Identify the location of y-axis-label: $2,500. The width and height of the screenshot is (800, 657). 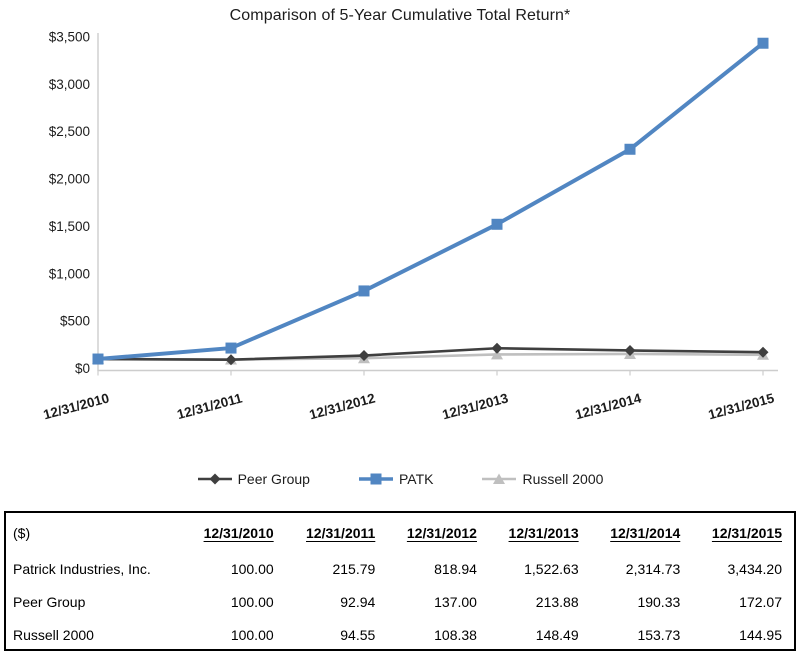
(69, 131).